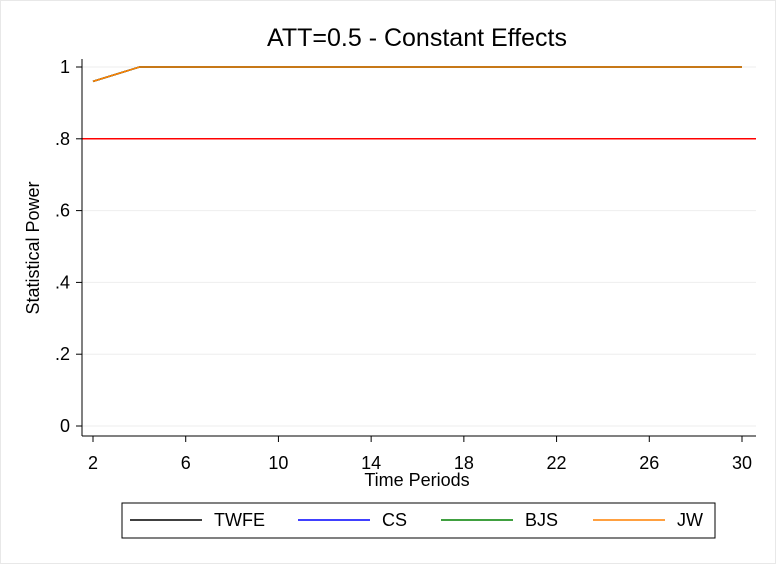  What do you see at coordinates (417, 38) in the screenshot?
I see `chart-title: ATT=0.5 - Constant Effects` at bounding box center [417, 38].